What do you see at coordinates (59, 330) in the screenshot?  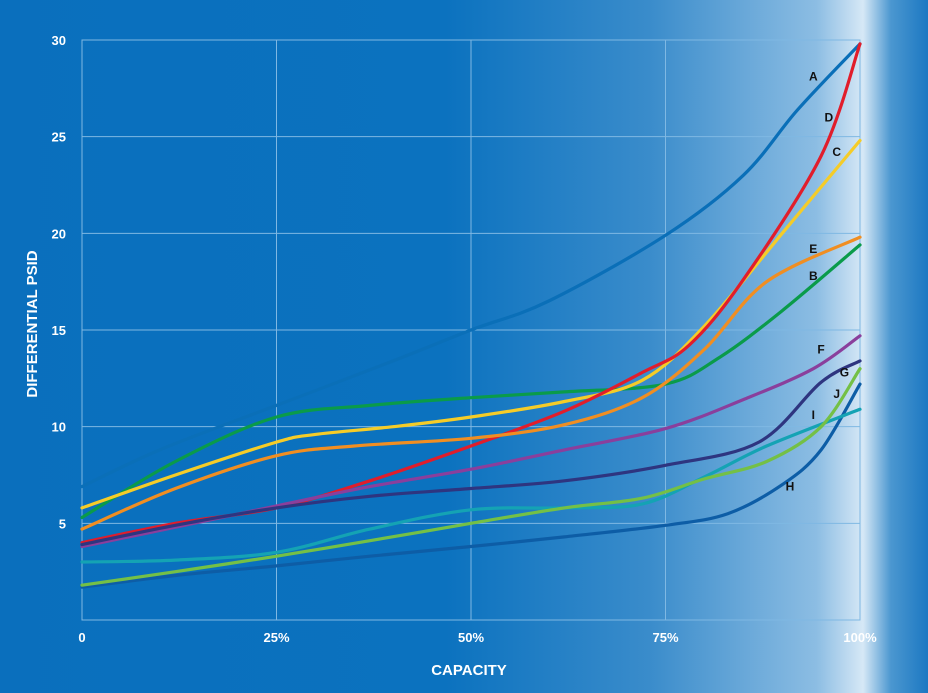 I see `y-tick-label: 15` at bounding box center [59, 330].